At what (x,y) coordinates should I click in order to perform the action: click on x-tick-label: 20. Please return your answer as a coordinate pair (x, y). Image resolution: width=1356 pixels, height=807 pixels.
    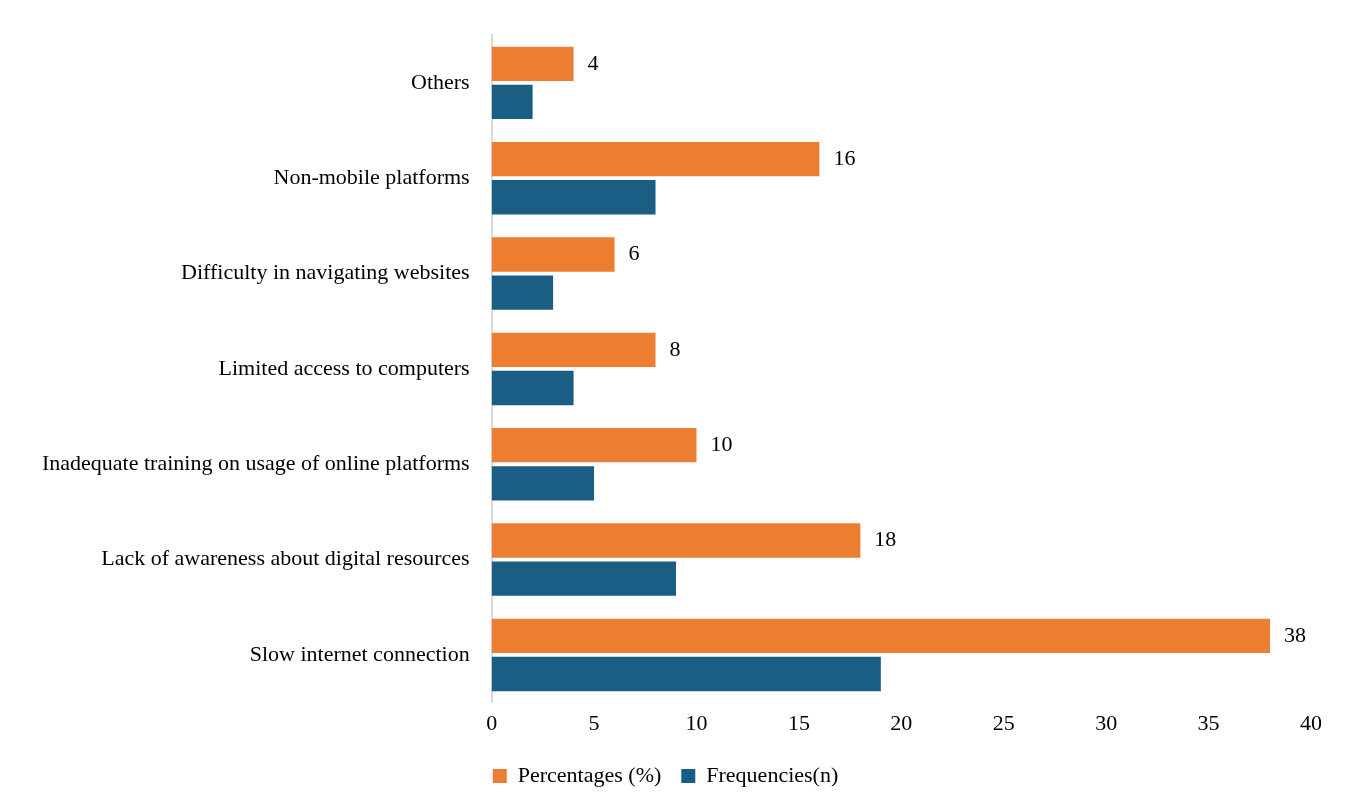
    Looking at the image, I should click on (901, 722).